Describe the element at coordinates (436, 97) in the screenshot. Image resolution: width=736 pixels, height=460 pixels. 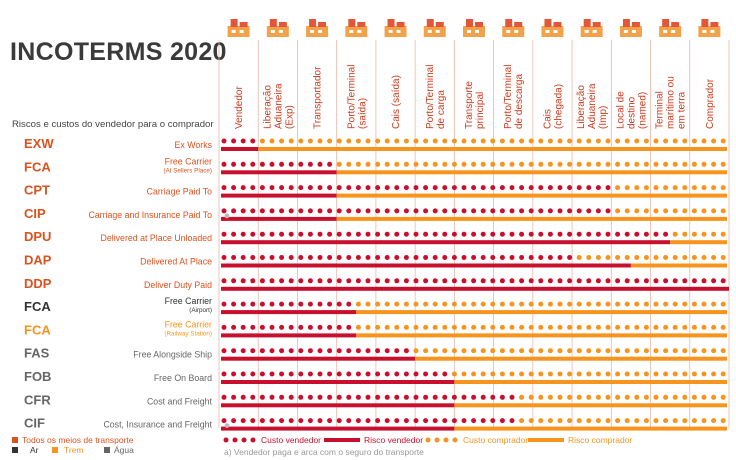
I see `column-label: Porto/Terminal de carga` at that location.